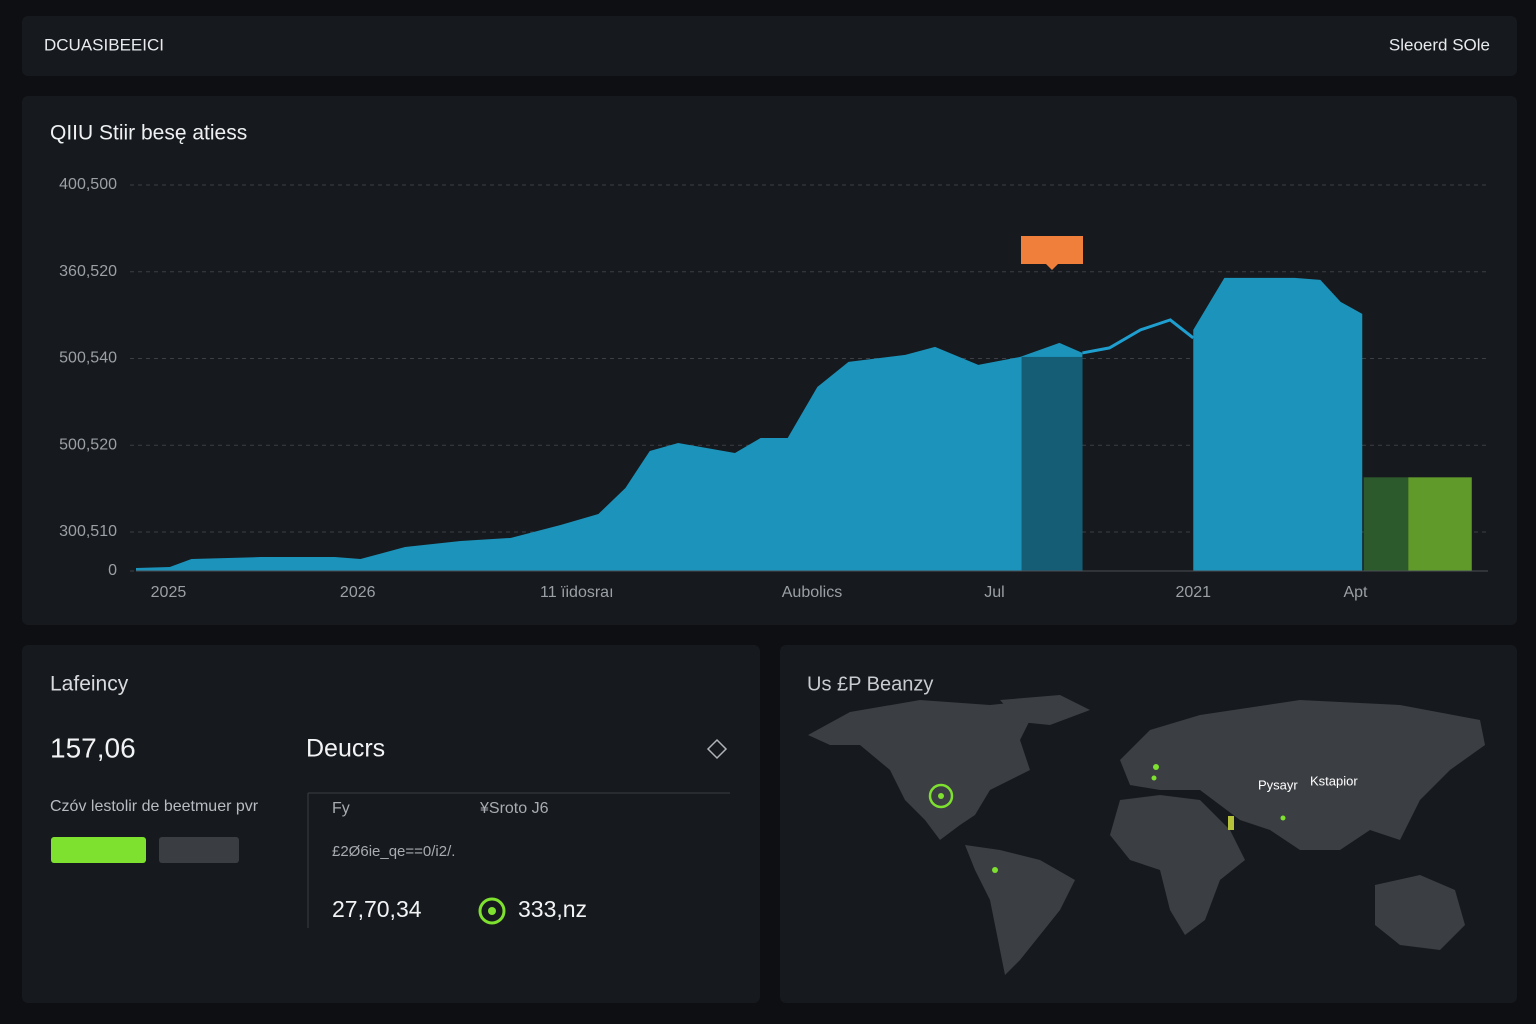 The height and width of the screenshot is (1024, 1536). I want to click on world-map, so click(1146, 835).